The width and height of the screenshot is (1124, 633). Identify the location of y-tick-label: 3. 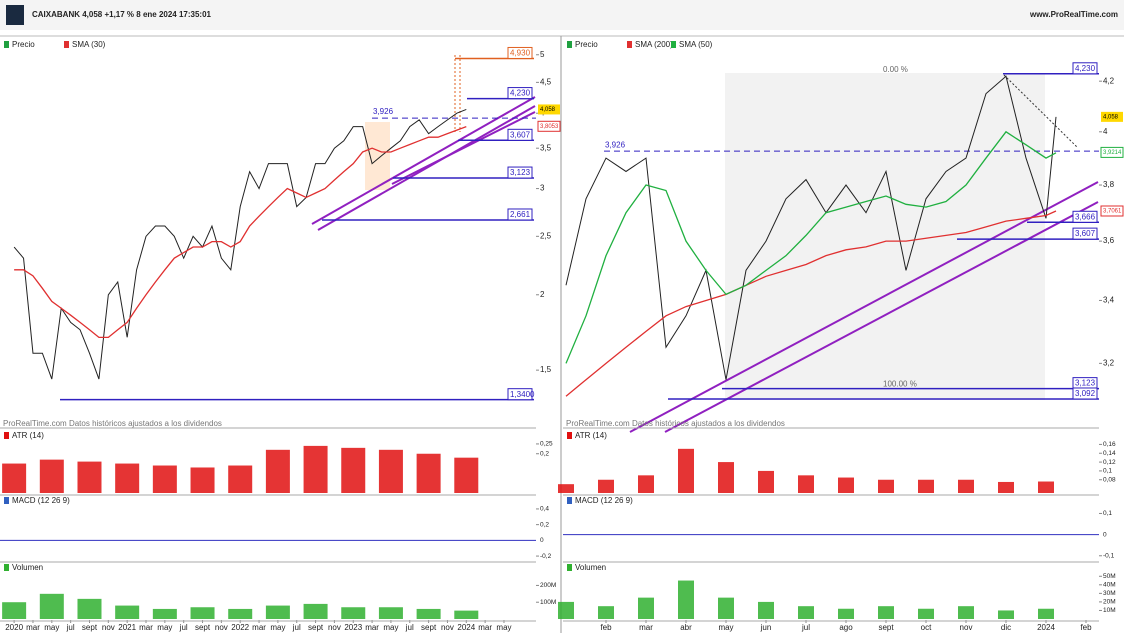
(542, 188).